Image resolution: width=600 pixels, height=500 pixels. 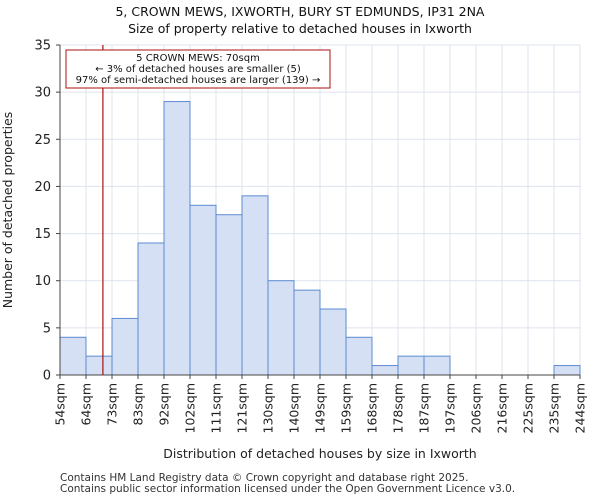 What do you see at coordinates (229, 295) in the screenshot?
I see `bar-111sqm` at bounding box center [229, 295].